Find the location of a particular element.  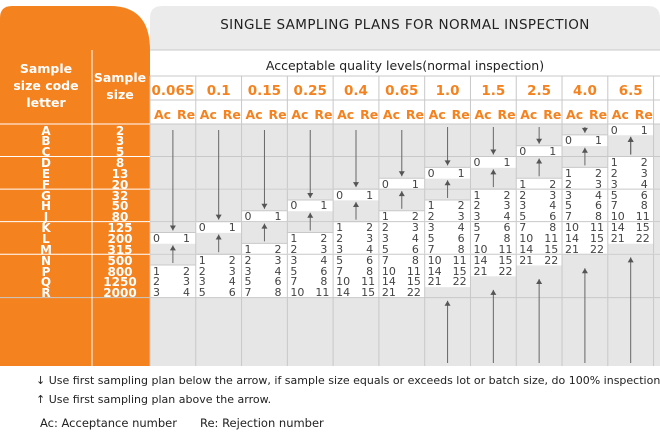

sample-size: 200 is located at coordinates (120, 239).